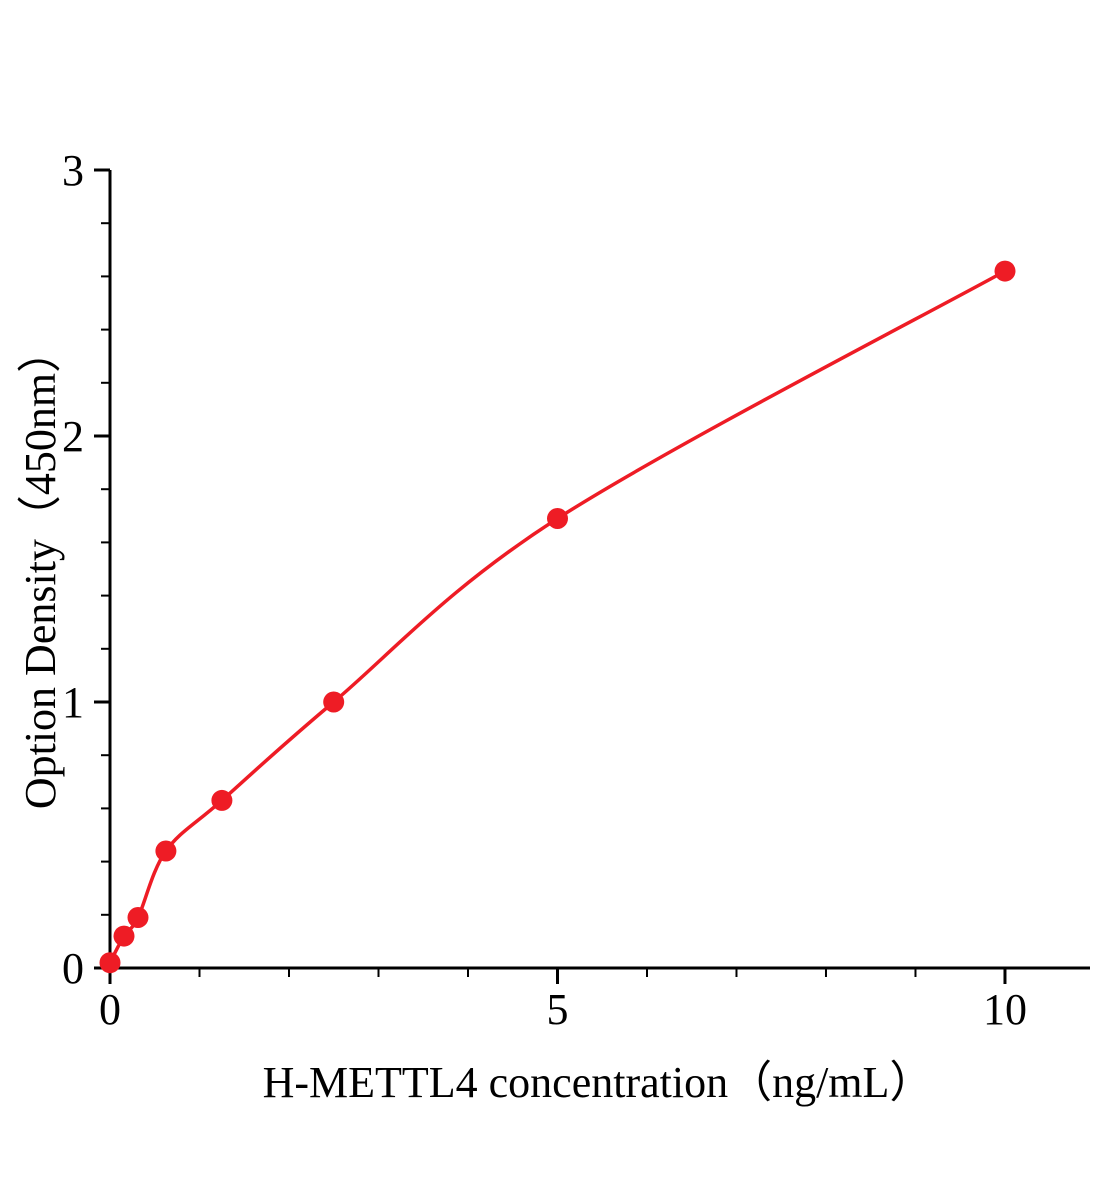  What do you see at coordinates (73, 702) in the screenshot?
I see `y-tick-label: 1` at bounding box center [73, 702].